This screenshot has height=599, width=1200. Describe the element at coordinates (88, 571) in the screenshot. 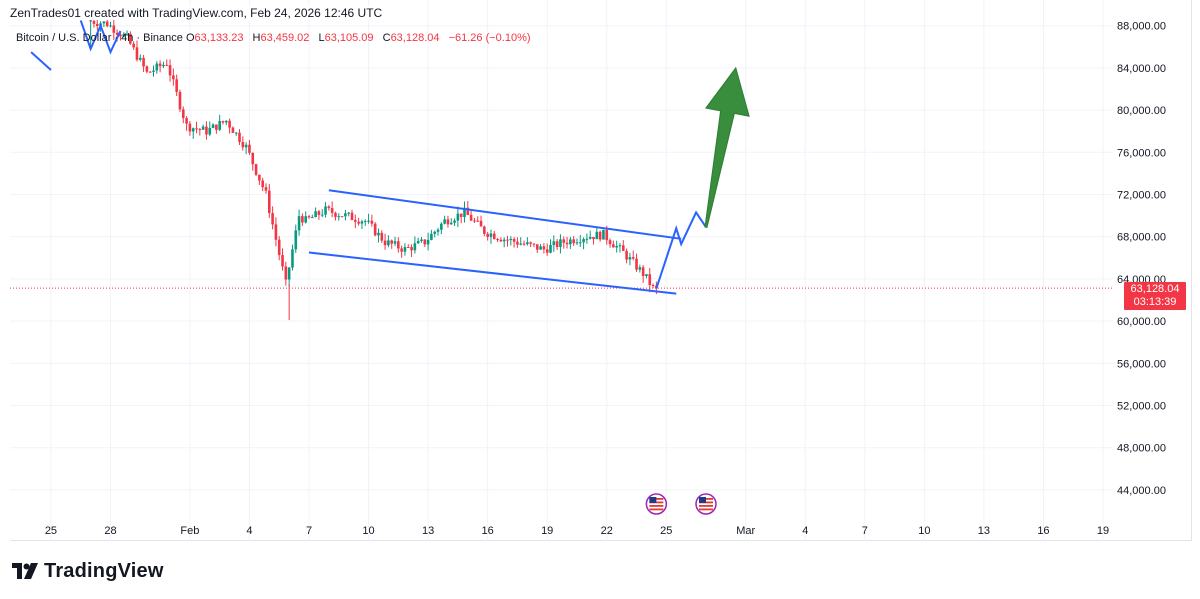

I see `tradingview-logo: TradingView` at that location.